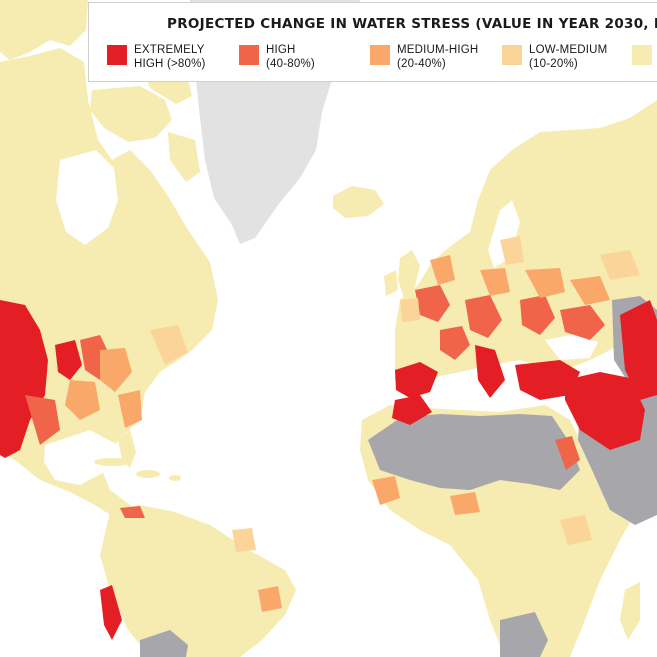 The width and height of the screenshot is (657, 657). I want to click on legend-label-line2: (20-40%), so click(421, 64).